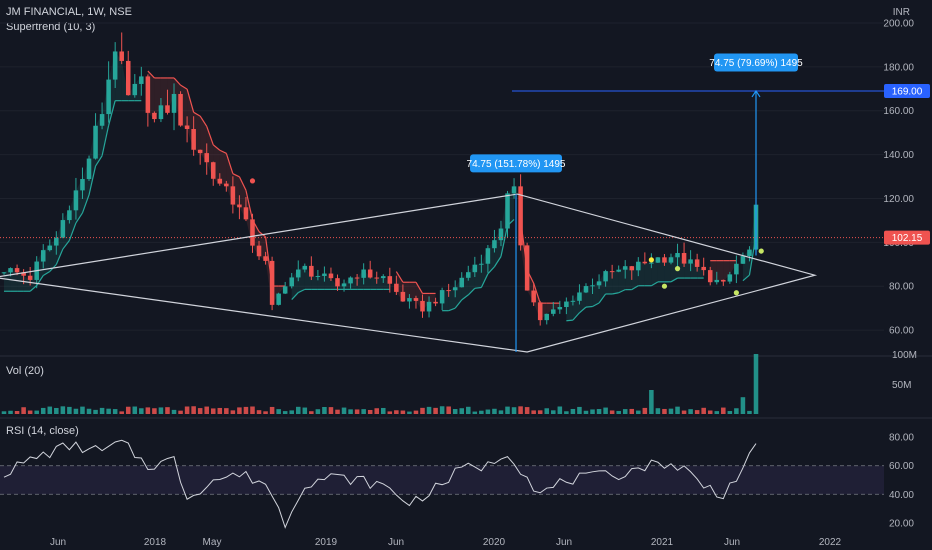 The image size is (932, 550). What do you see at coordinates (901, 523) in the screenshot?
I see `rsi-tick-label: 20.00` at bounding box center [901, 523].